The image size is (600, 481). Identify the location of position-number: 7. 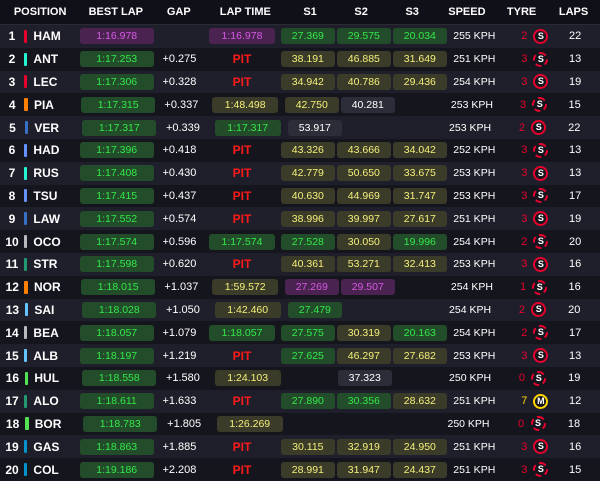
(12, 173).